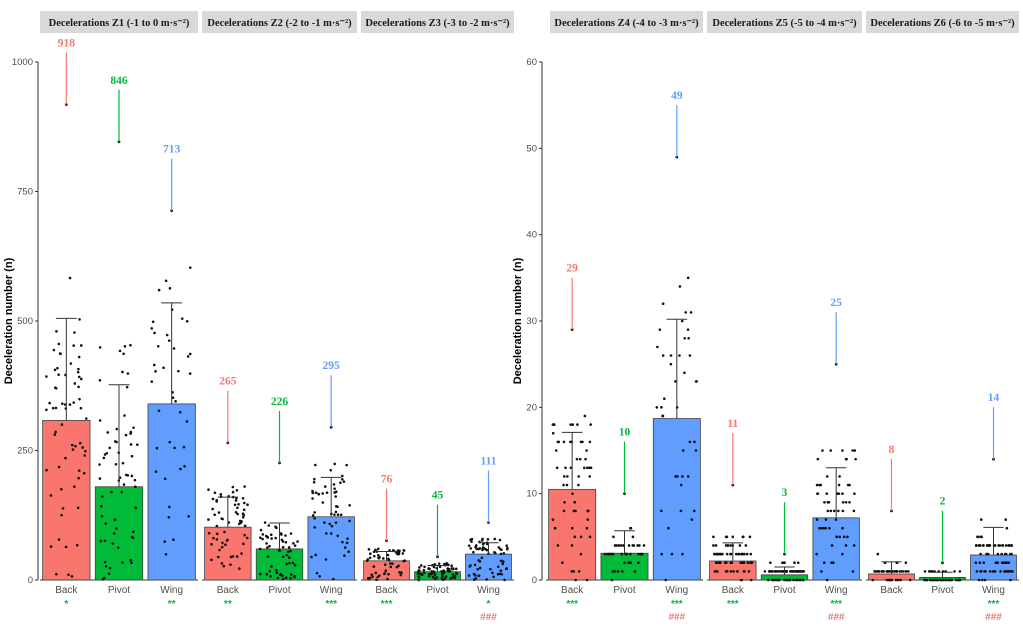 The image size is (1023, 638). Describe the element at coordinates (387, 604) in the screenshot. I see `significance-star: ***` at that location.